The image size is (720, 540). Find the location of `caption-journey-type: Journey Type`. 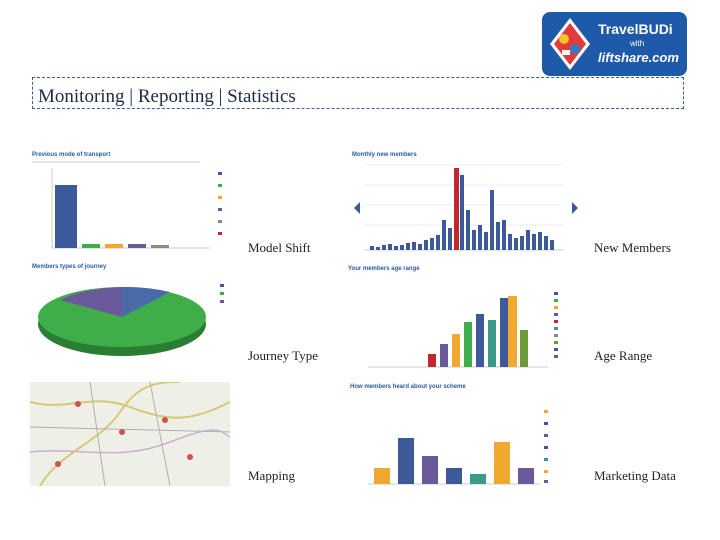

caption-journey-type: Journey Type is located at coordinates (283, 355).